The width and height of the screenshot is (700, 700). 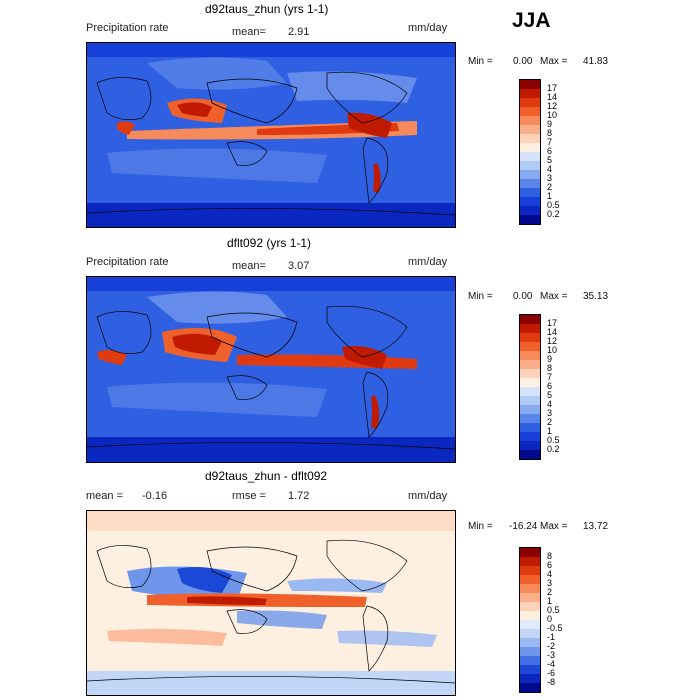 What do you see at coordinates (267, 9) in the screenshot?
I see `panel-title: d92taus_zhun (yrs 1-1)` at bounding box center [267, 9].